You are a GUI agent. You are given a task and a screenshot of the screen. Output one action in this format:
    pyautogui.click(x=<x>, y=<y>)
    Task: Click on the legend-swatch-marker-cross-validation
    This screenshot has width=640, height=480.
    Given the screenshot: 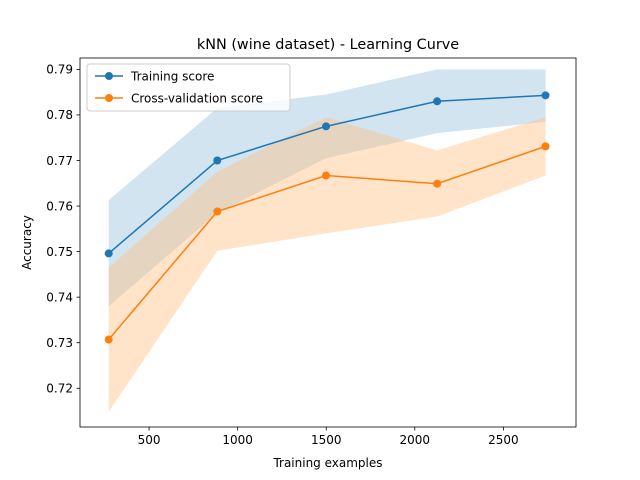 What is the action you would take?
    pyautogui.click(x=109, y=98)
    